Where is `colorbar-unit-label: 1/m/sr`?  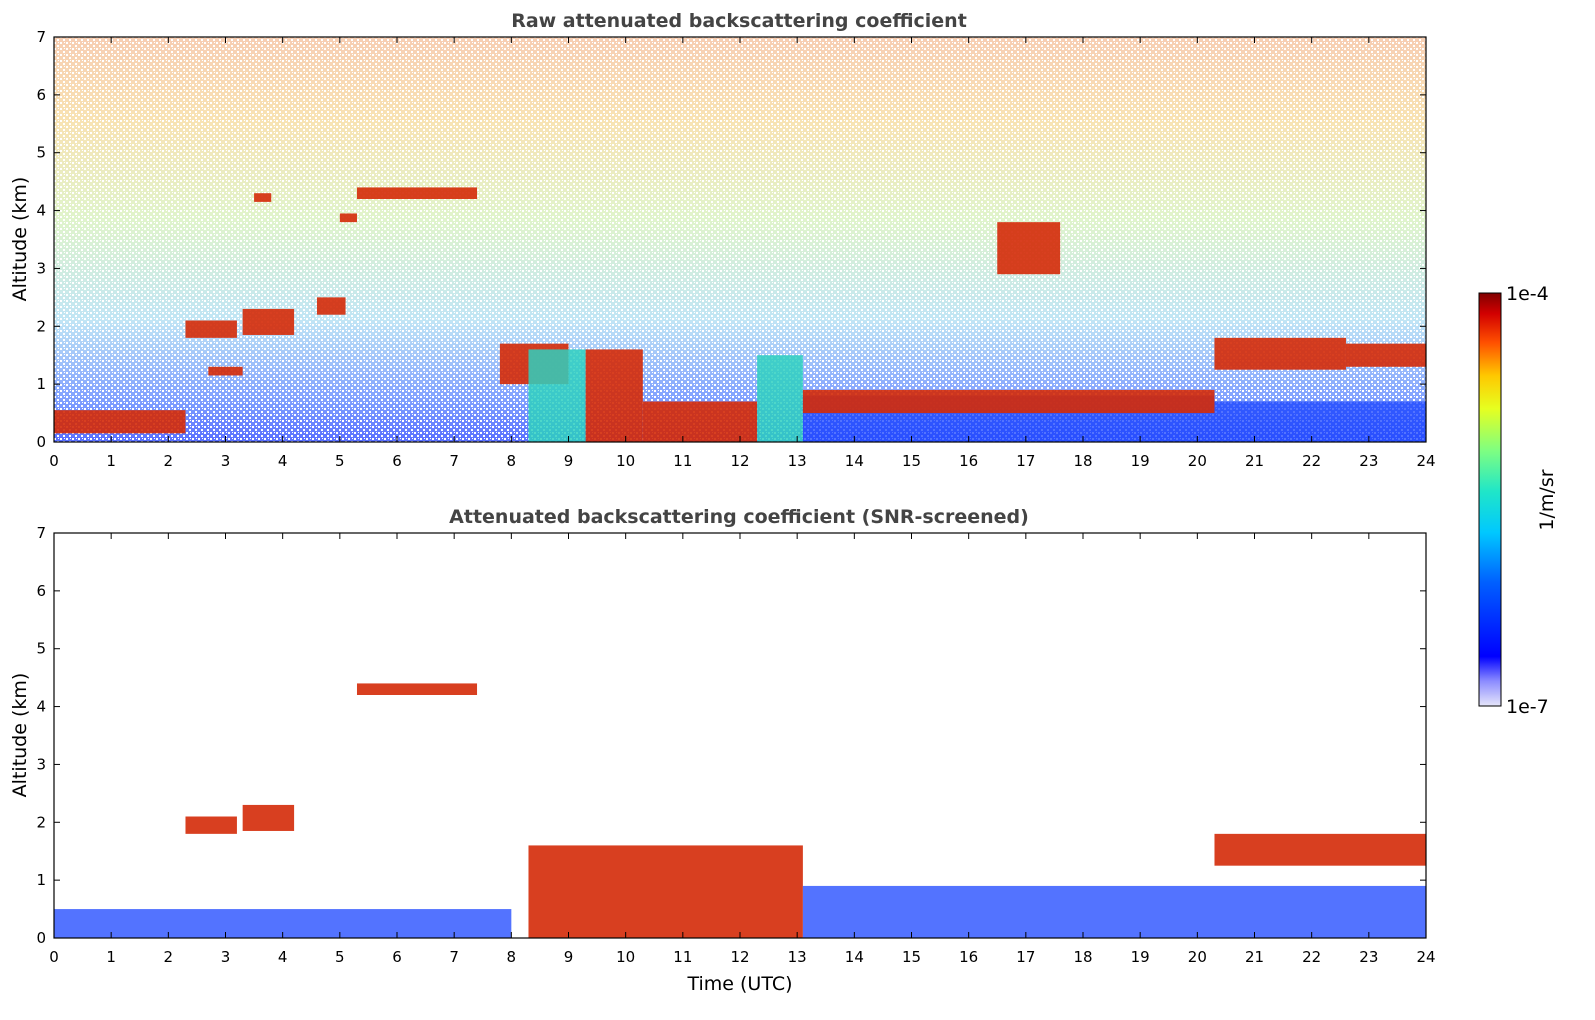
colorbar-unit-label: 1/m/sr is located at coordinates (1547, 499).